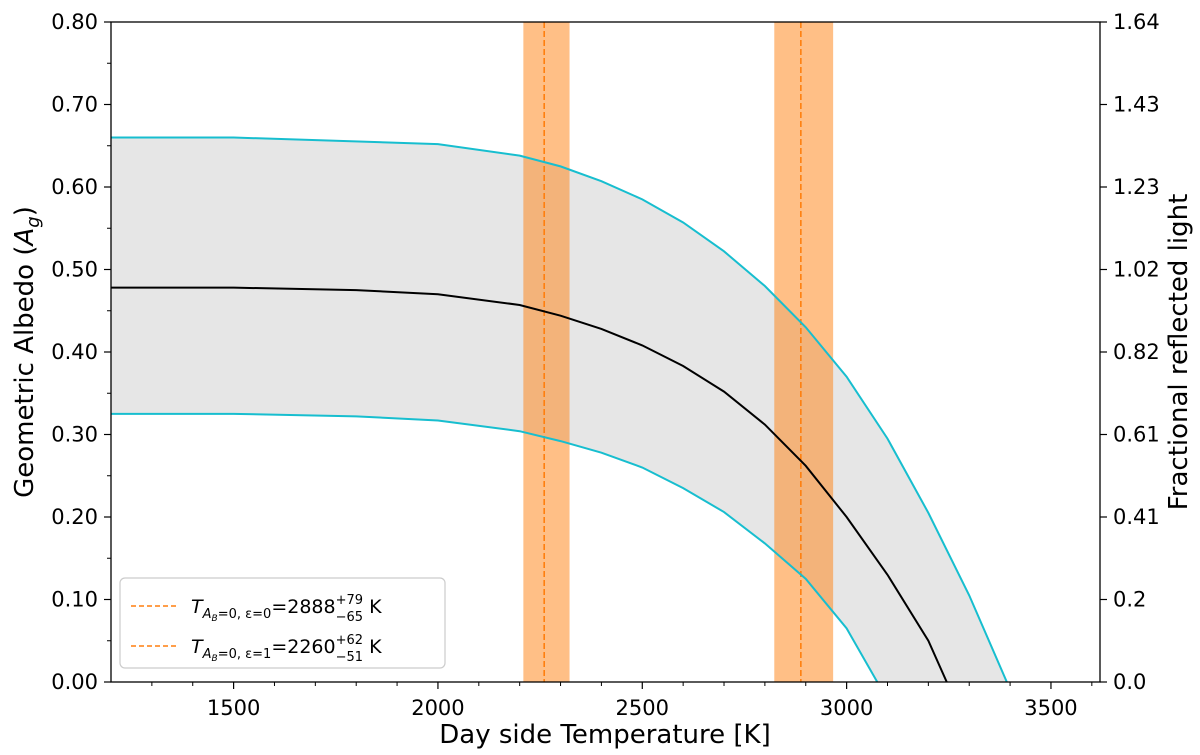 This screenshot has height=755, width=1200. Describe the element at coordinates (1050, 708) in the screenshot. I see `x-tick-label: 3500` at that location.